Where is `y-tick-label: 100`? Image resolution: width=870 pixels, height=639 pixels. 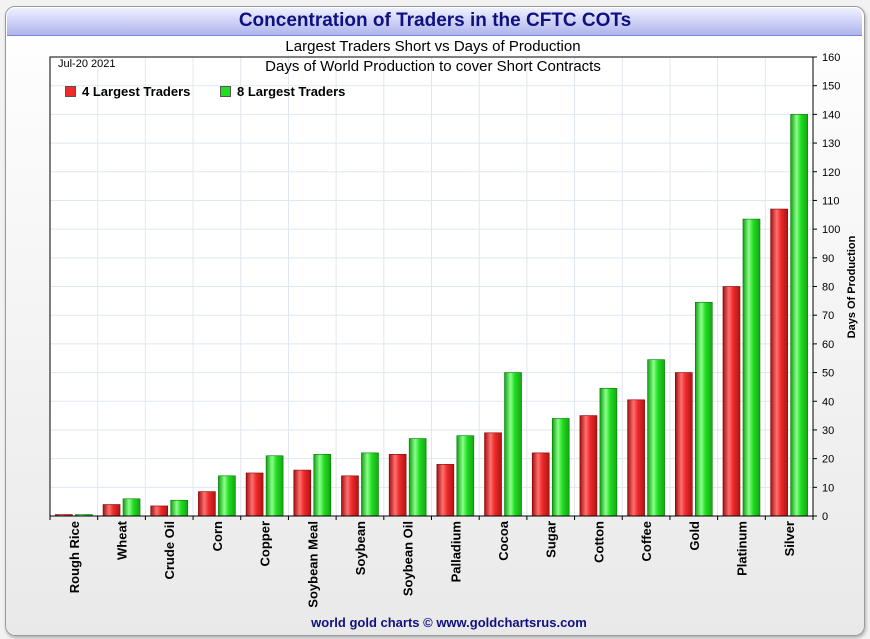 y-tick-label: 100 is located at coordinates (831, 230).